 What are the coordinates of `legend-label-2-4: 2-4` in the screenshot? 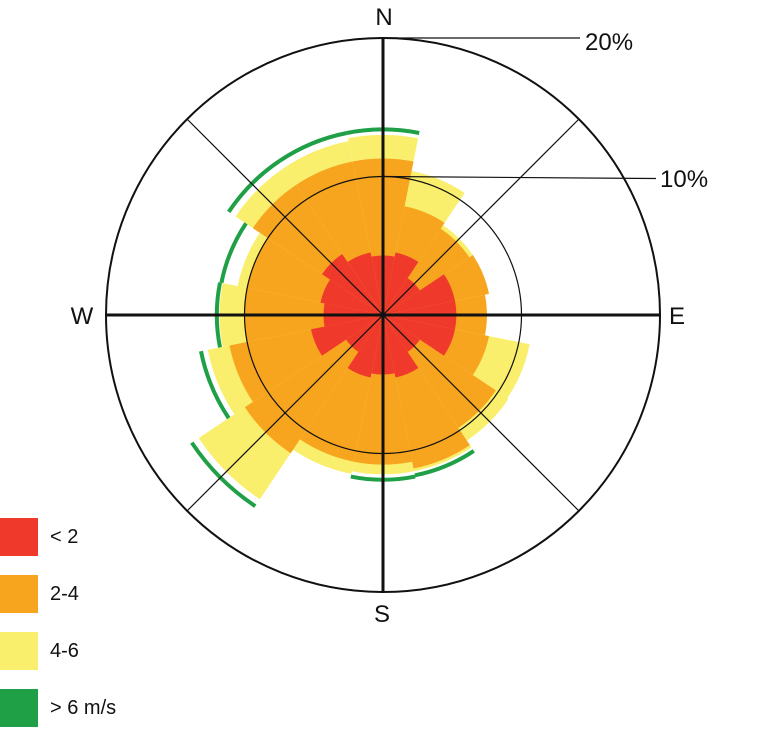 It's located at (64, 593).